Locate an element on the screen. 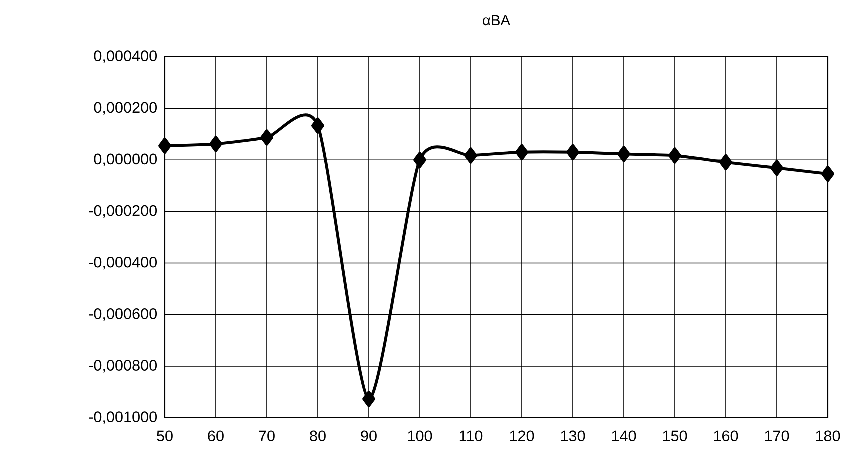  x-tick-label: 160 is located at coordinates (726, 436).